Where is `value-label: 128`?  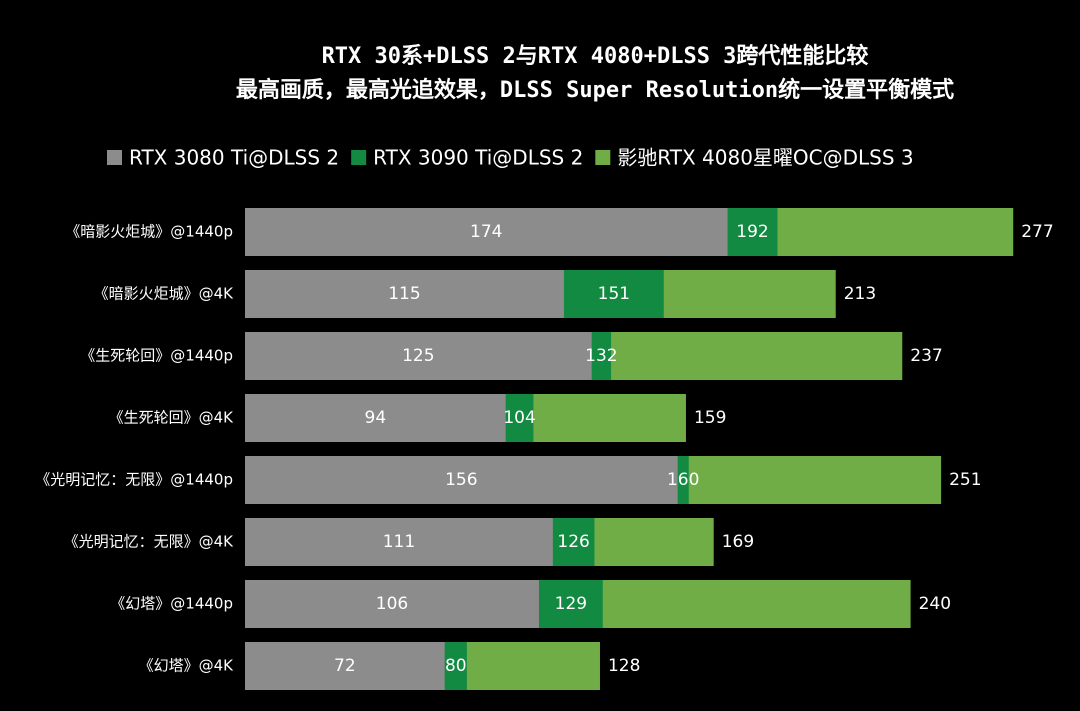 value-label: 128 is located at coordinates (624, 666).